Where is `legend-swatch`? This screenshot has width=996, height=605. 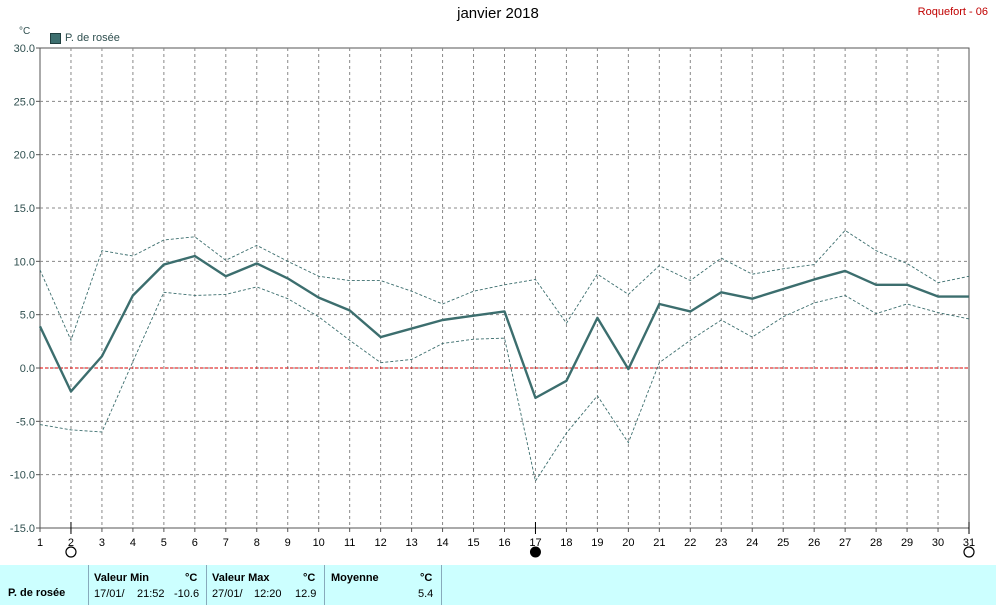
legend-swatch is located at coordinates (55, 38).